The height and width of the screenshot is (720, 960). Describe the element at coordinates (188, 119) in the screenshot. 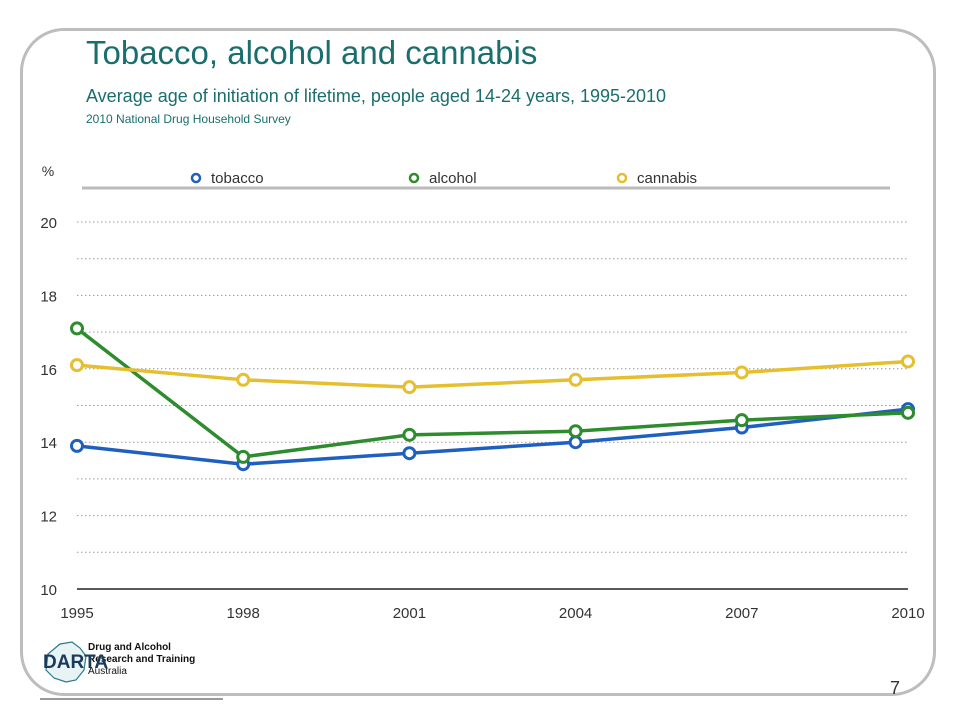

I see `slide-source: 2010 National Drug Household Survey` at that location.